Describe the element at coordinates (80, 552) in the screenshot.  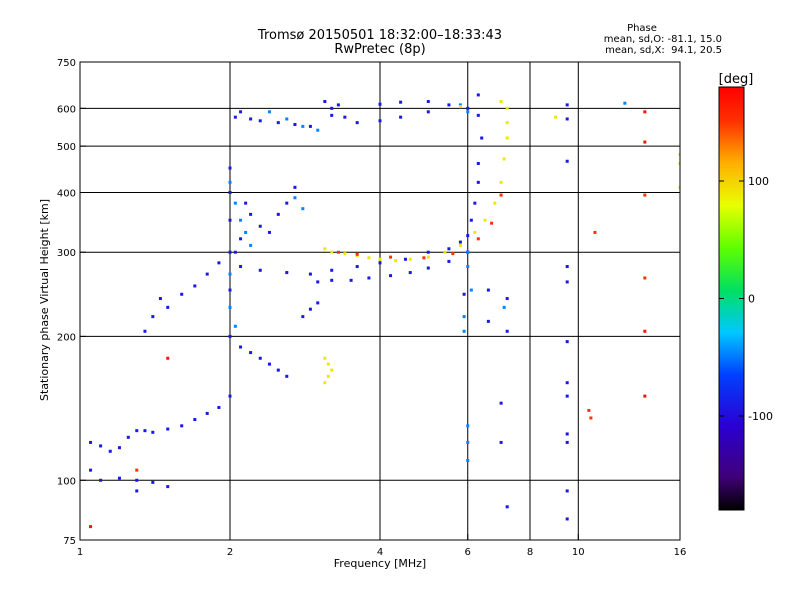
I see `x-tick-label: 1` at that location.